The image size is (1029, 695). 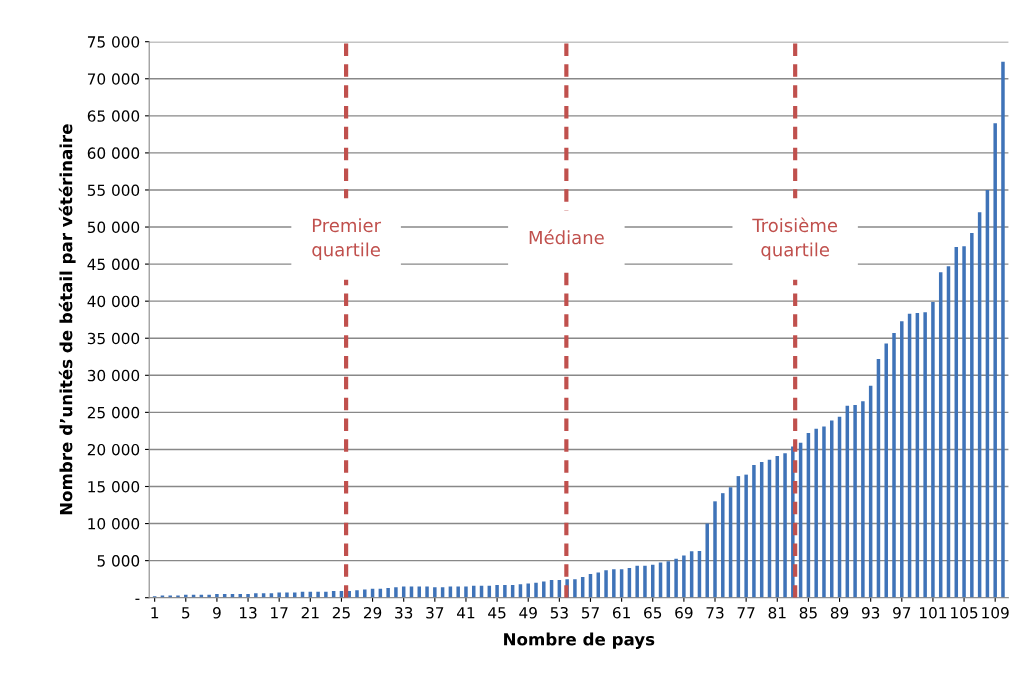 What do you see at coordinates (113, 264) in the screenshot?
I see `y-tick-label: 45 000` at bounding box center [113, 264].